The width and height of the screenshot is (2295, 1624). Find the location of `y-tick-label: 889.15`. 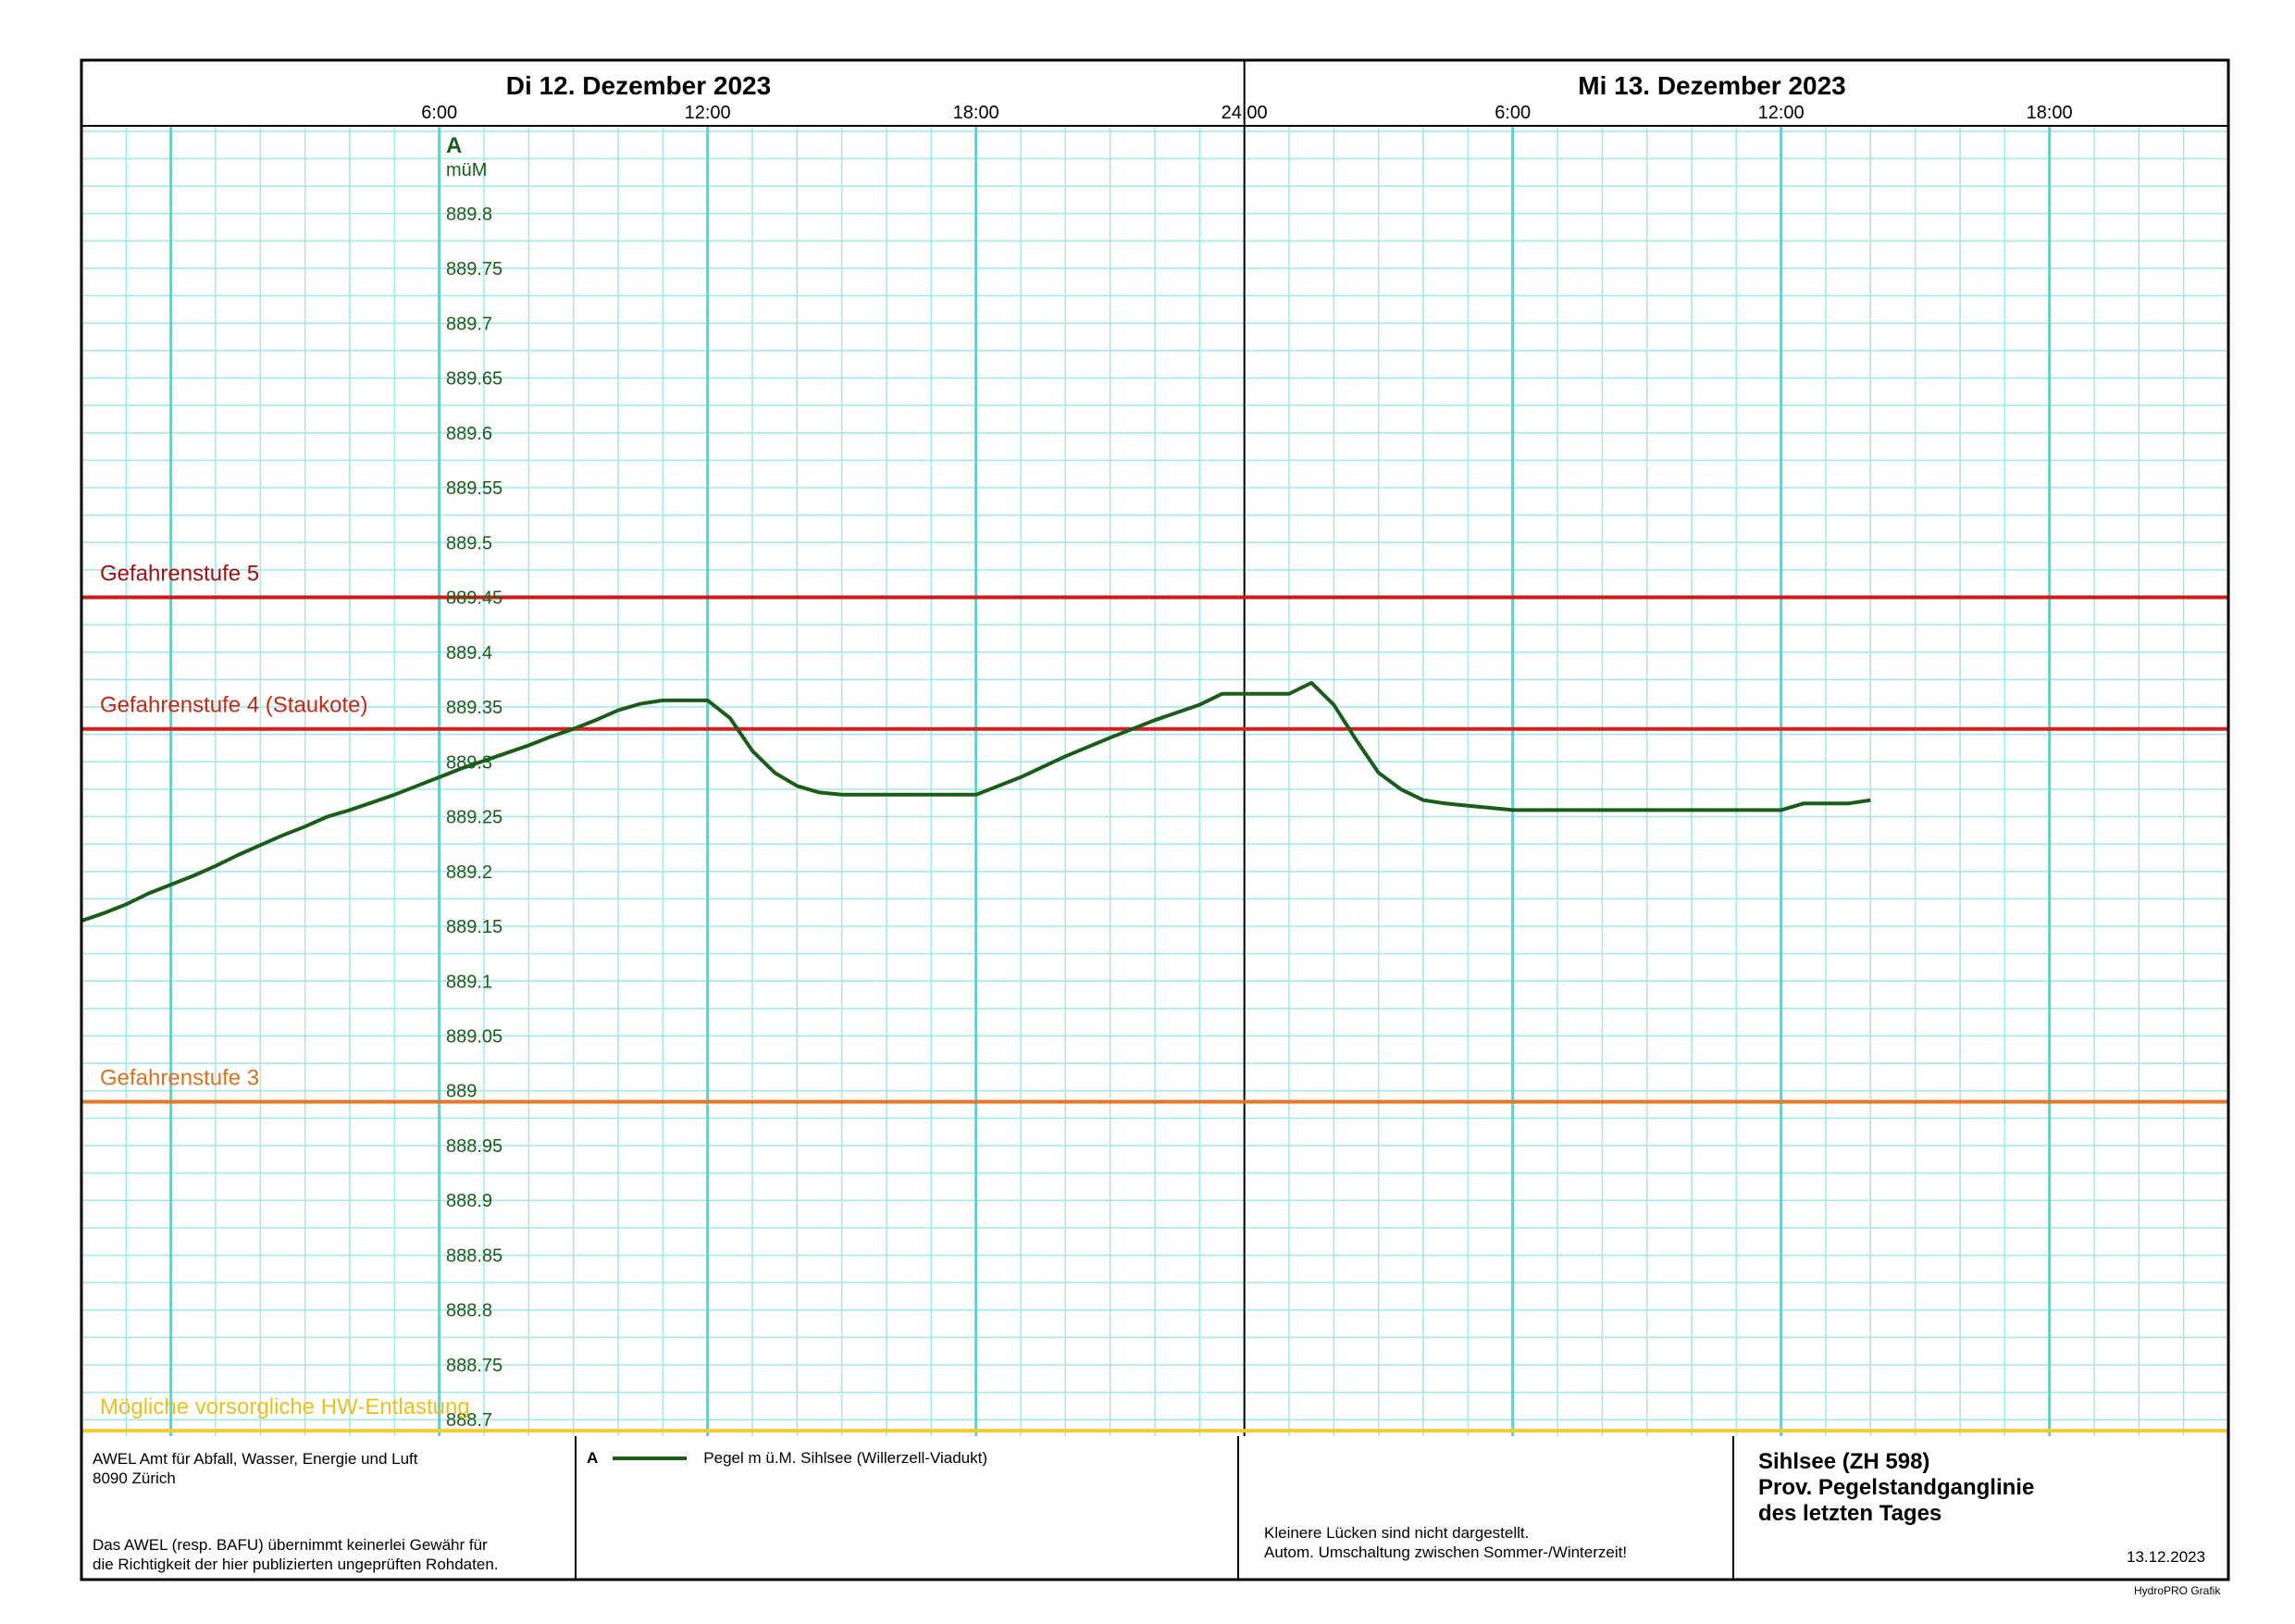

y-tick-label: 889.15 is located at coordinates (474, 927).